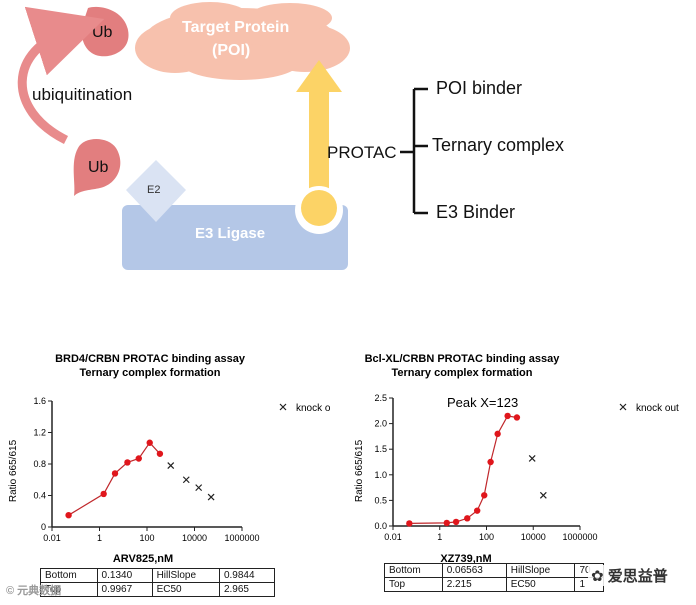 The height and width of the screenshot is (605, 696). I want to click on ub-bottom-shape, so click(97, 167).